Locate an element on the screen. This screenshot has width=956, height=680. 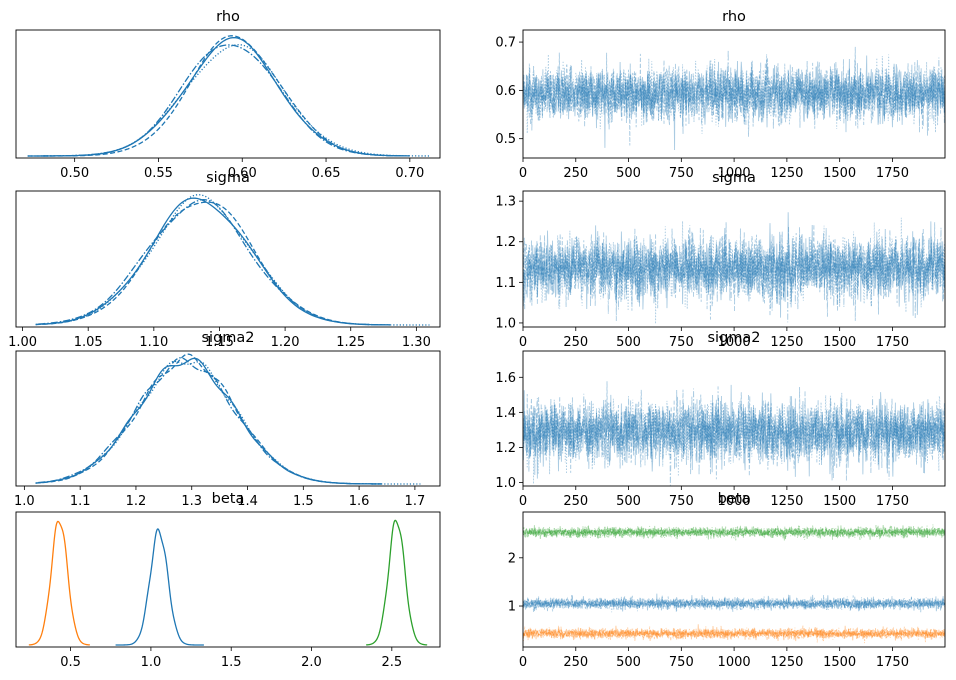
x-tick-label: 1.05 is located at coordinates (88, 342).